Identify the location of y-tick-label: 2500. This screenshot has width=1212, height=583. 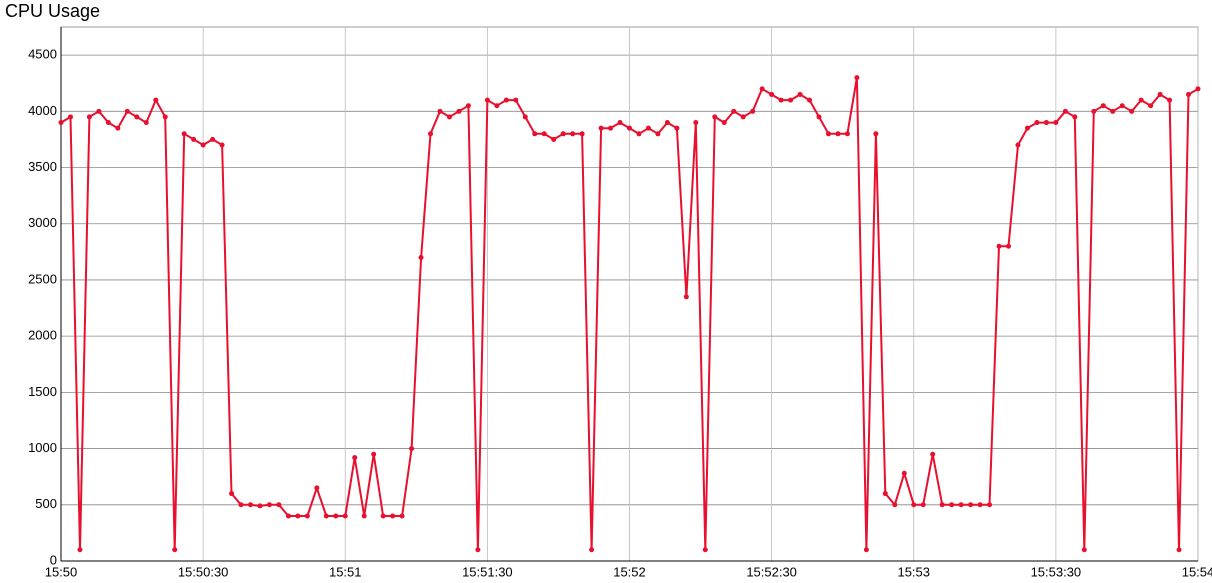
(42, 278).